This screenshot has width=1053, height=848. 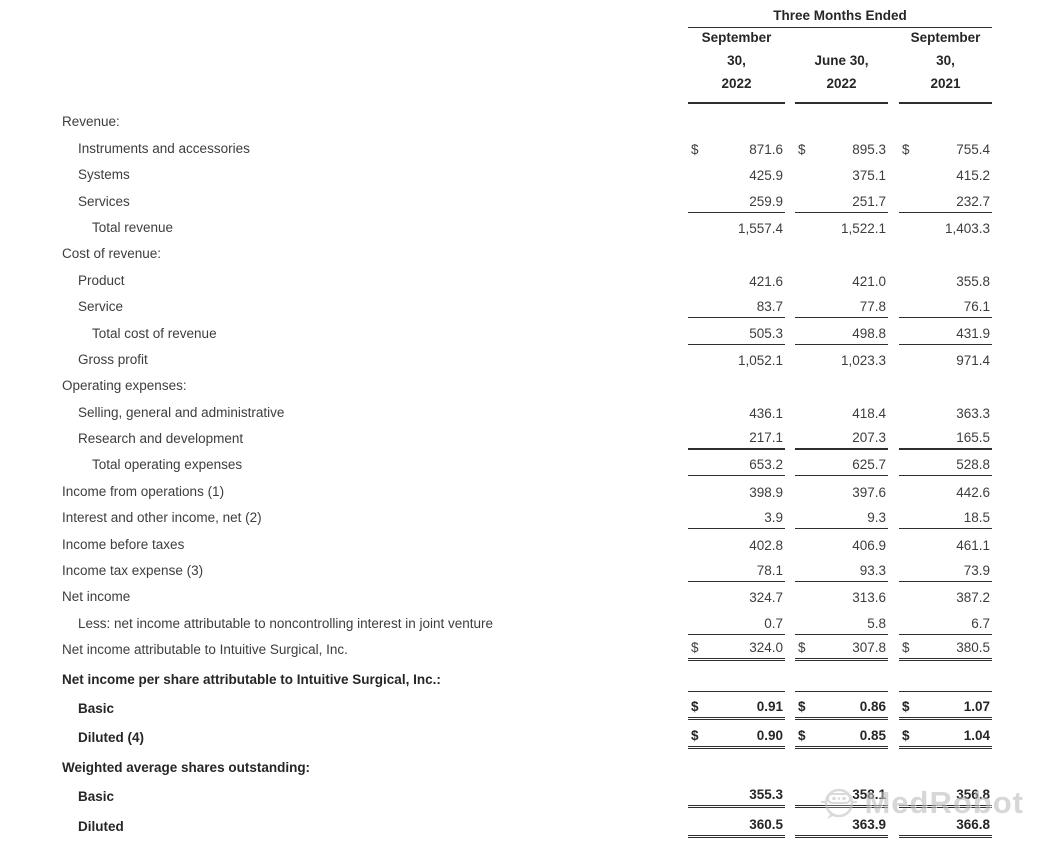 I want to click on value-cell: 259.9, so click(x=736, y=199).